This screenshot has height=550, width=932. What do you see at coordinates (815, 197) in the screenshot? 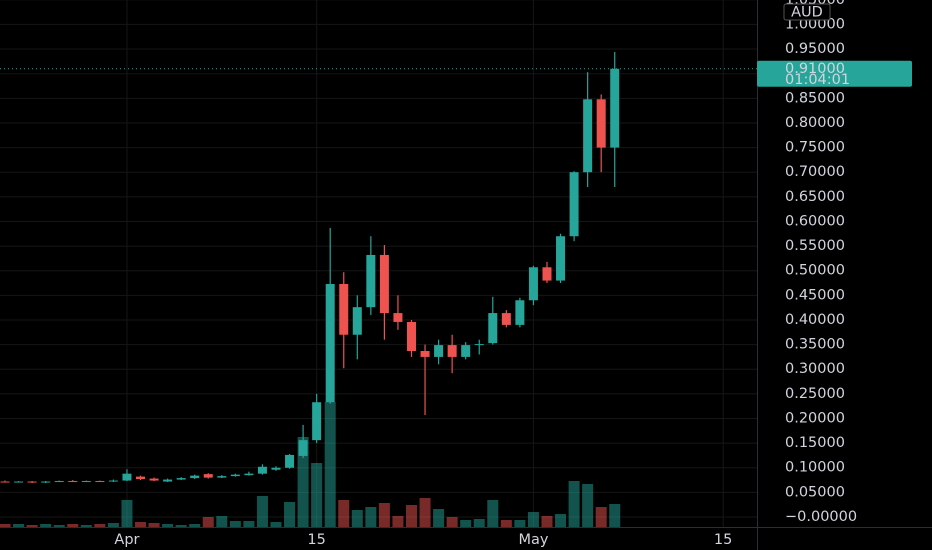
I see `y-tick-label: 0.65000` at bounding box center [815, 197].